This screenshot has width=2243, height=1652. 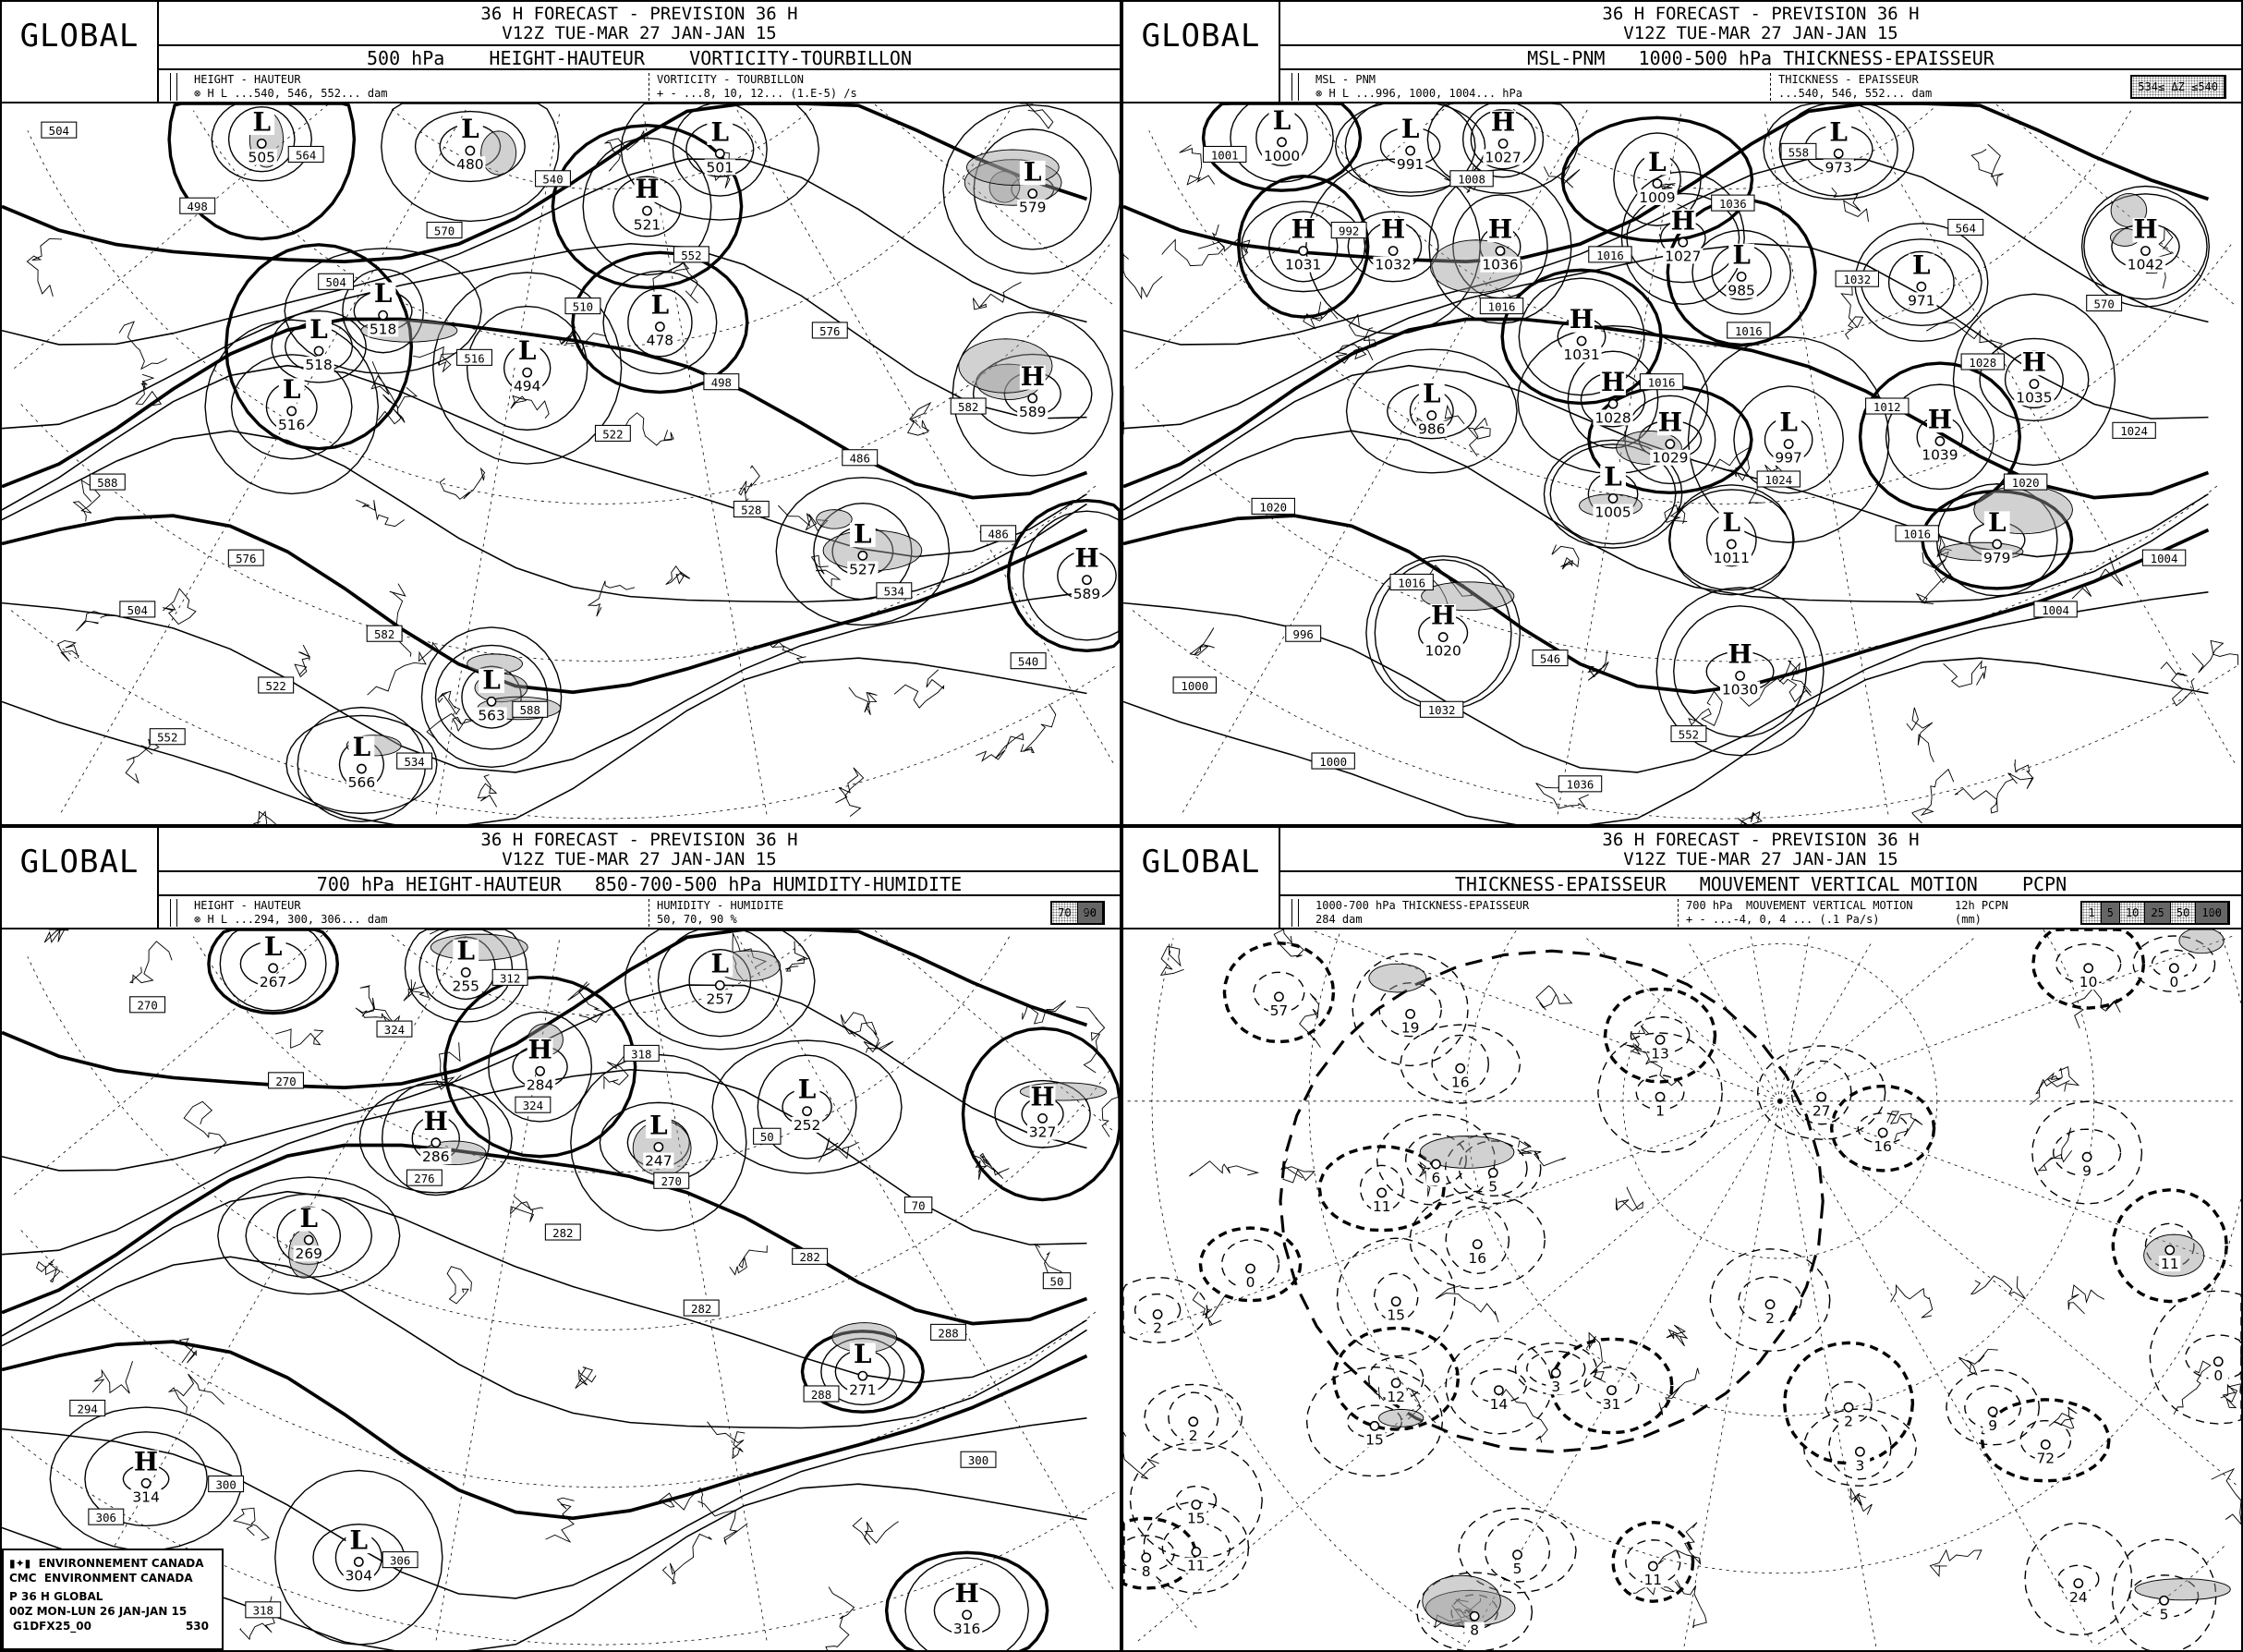 I want to click on contour-label: 498, so click(x=721, y=383).